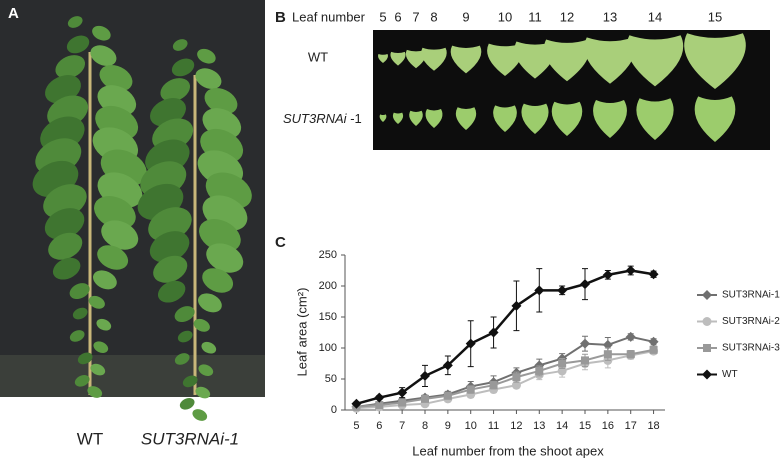 This screenshot has height=468, width=782. What do you see at coordinates (751, 295) in the screenshot?
I see `legend-label: SUT3RNAi-1` at bounding box center [751, 295].